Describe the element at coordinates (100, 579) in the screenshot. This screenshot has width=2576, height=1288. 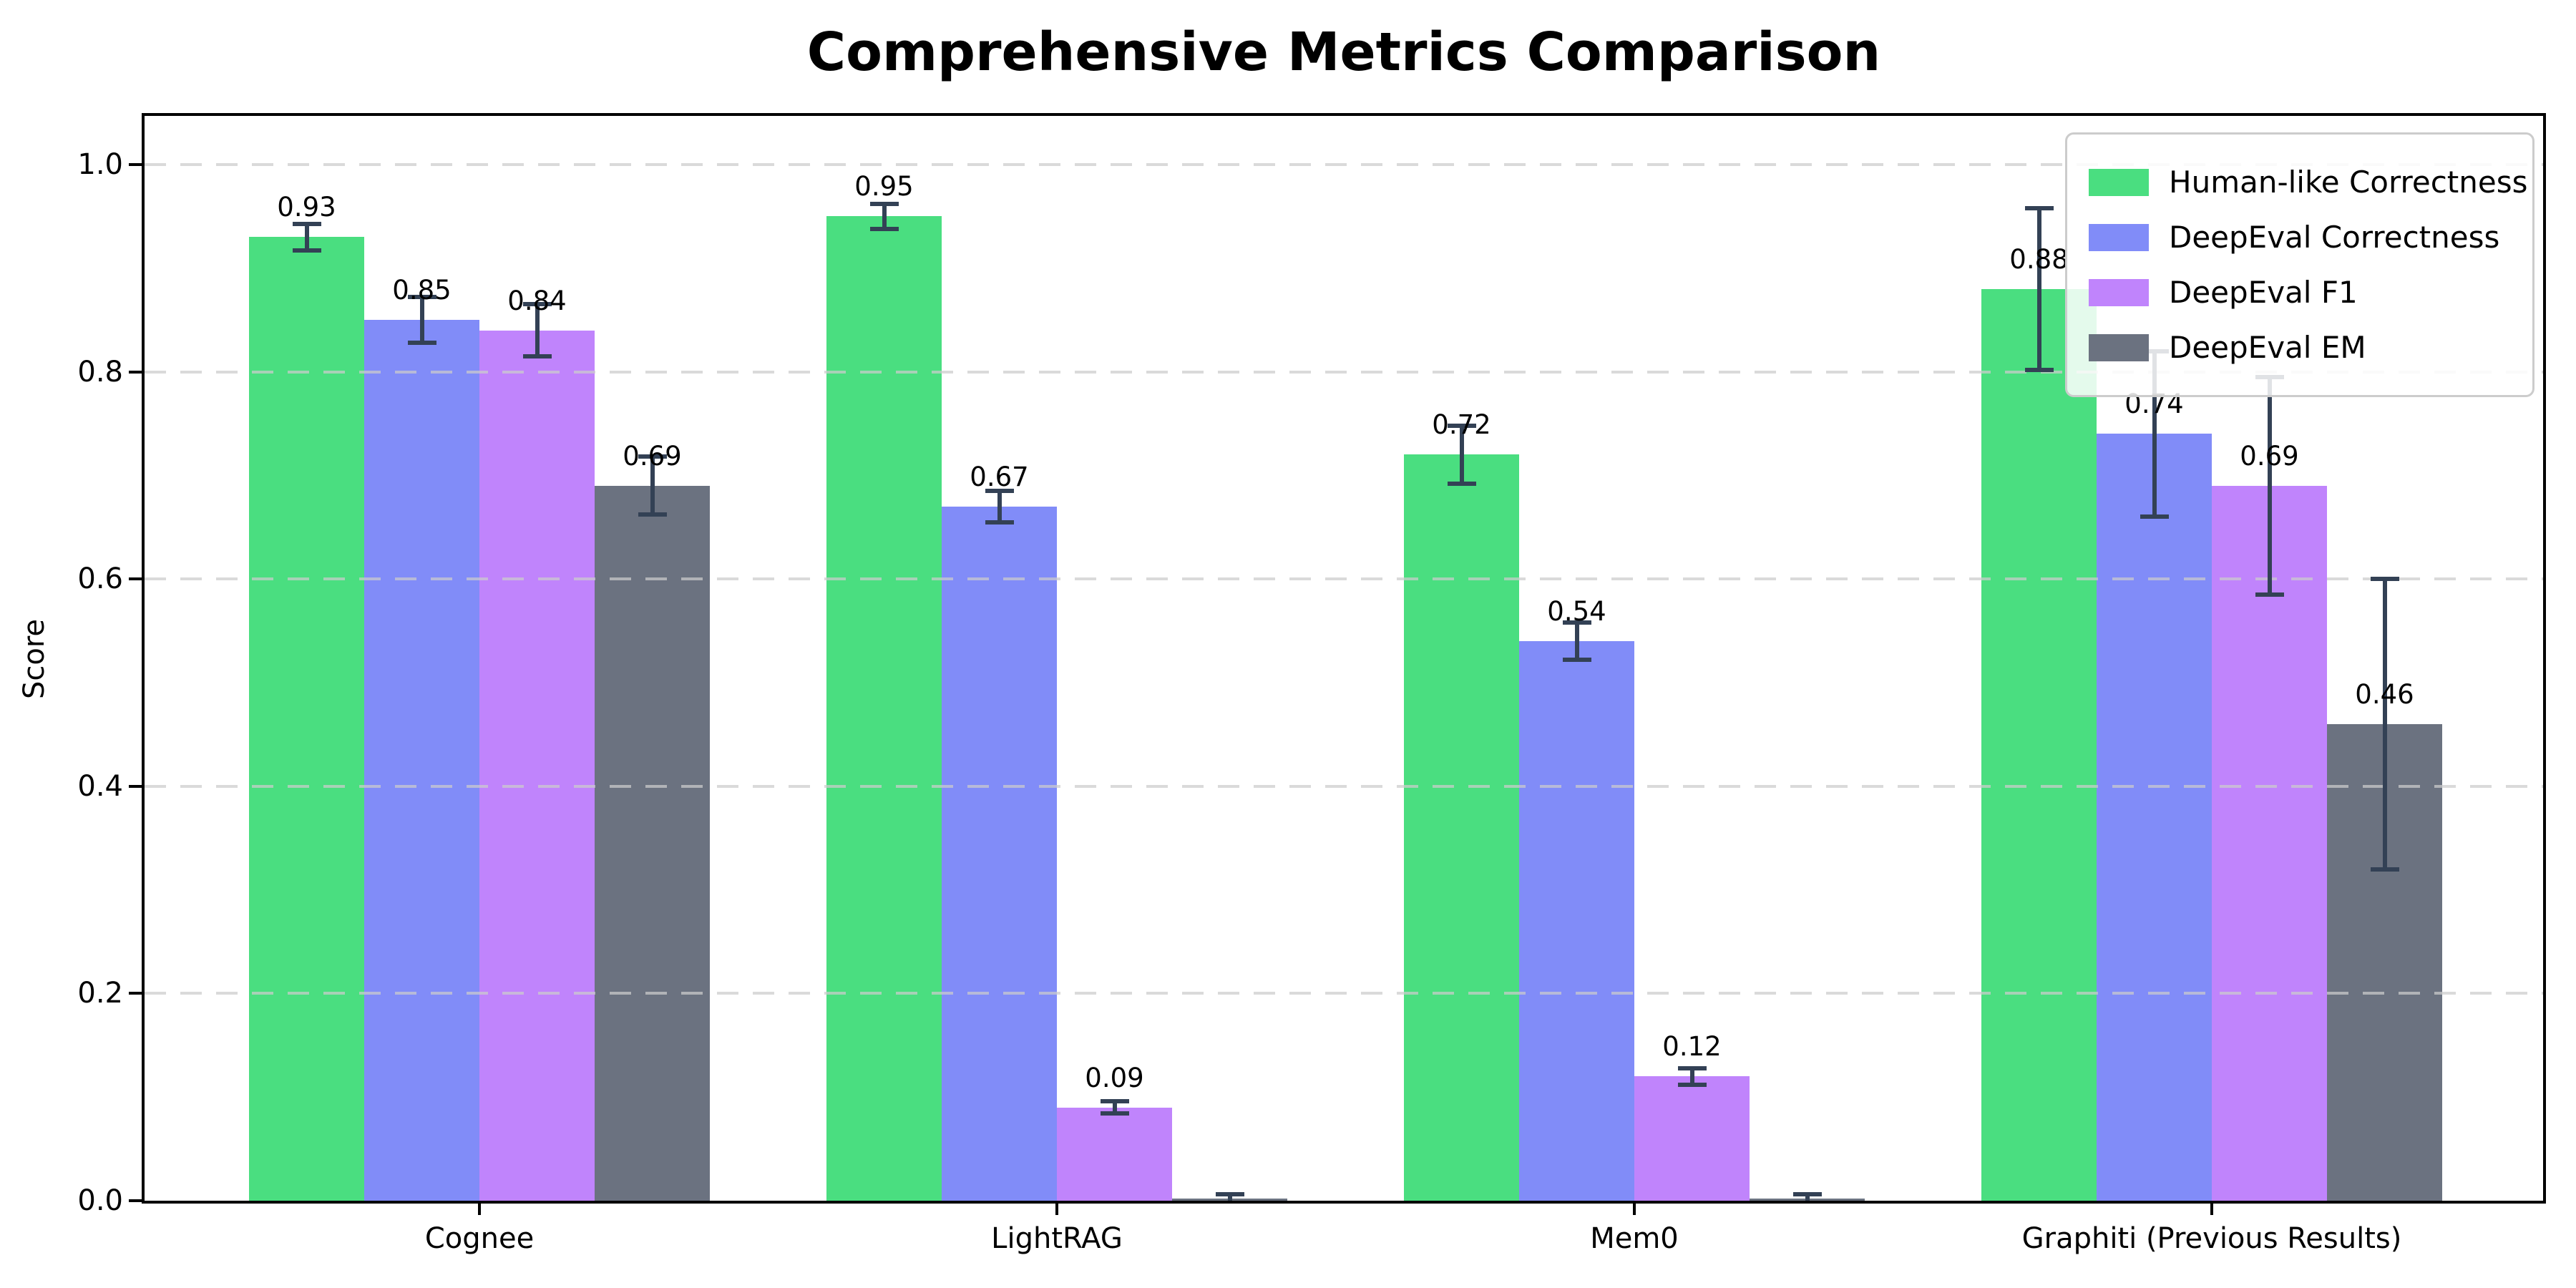
I see `y-tick-label: 0.6` at that location.